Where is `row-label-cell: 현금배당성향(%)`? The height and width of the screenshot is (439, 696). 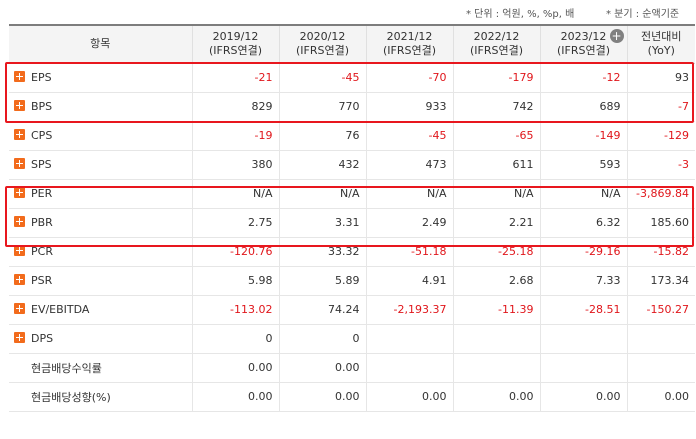 row-label-cell: 현금배당성향(%) is located at coordinates (100, 397).